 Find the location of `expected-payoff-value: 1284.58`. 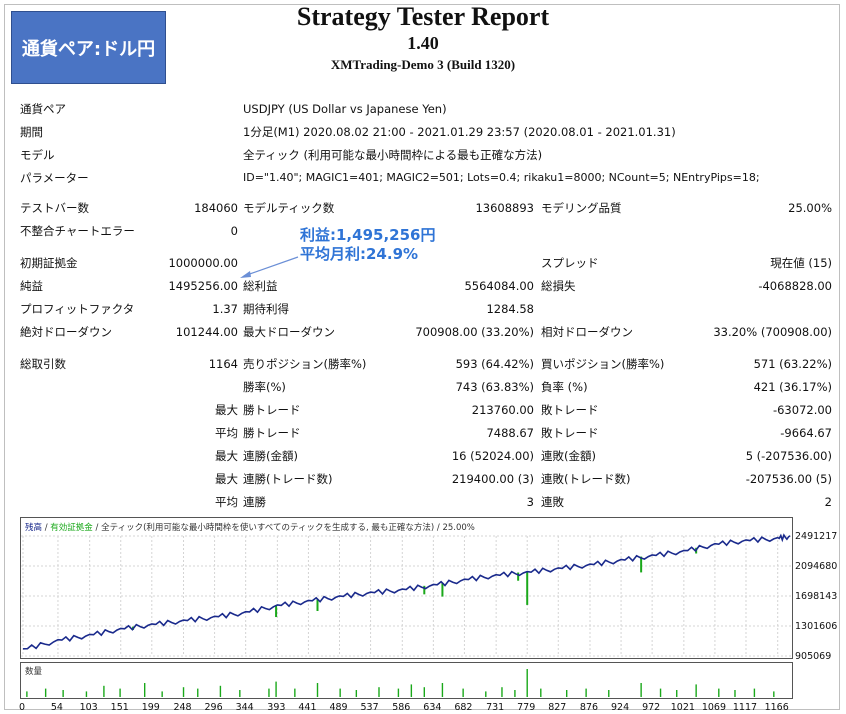

expected-payoff-value: 1284.58 is located at coordinates (510, 309).